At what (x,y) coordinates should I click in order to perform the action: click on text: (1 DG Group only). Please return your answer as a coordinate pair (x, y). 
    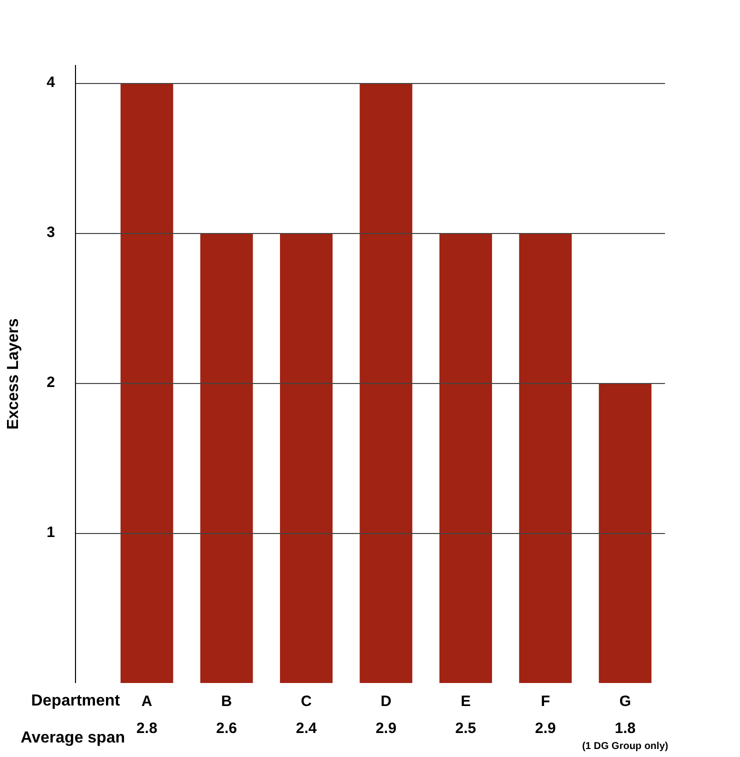
    Looking at the image, I should click on (625, 746).